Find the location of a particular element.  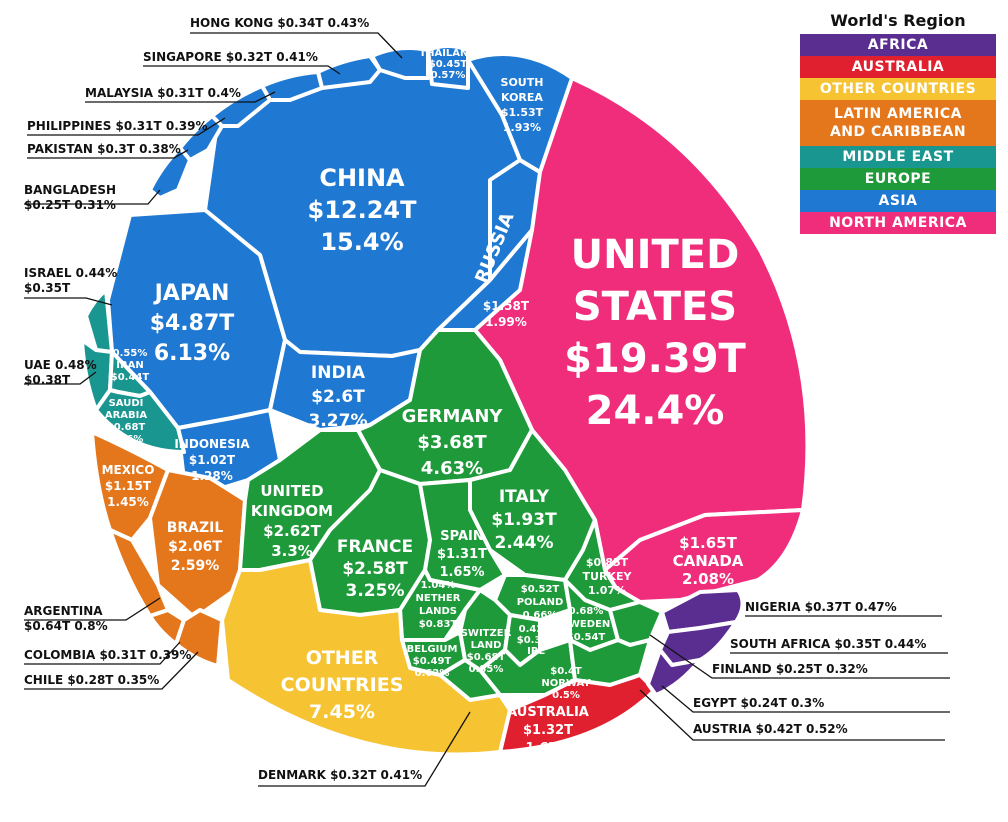

cell-label-thailand: 0.57% is located at coordinates (448, 75).